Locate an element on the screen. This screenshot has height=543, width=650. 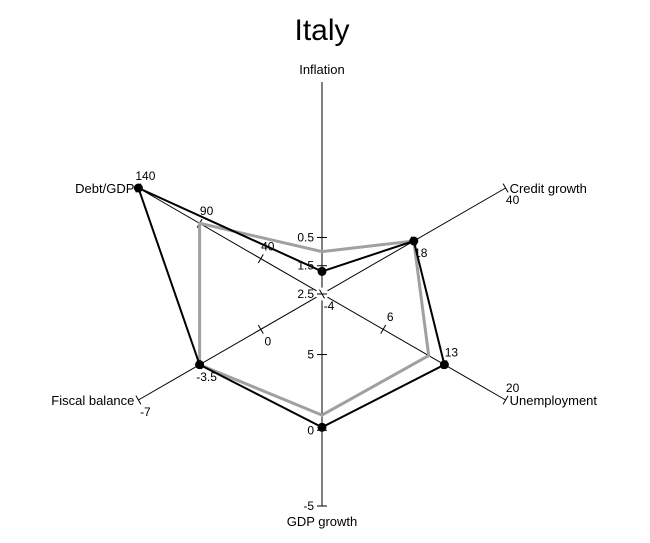
data-point-debt-gdp is located at coordinates (138, 188).